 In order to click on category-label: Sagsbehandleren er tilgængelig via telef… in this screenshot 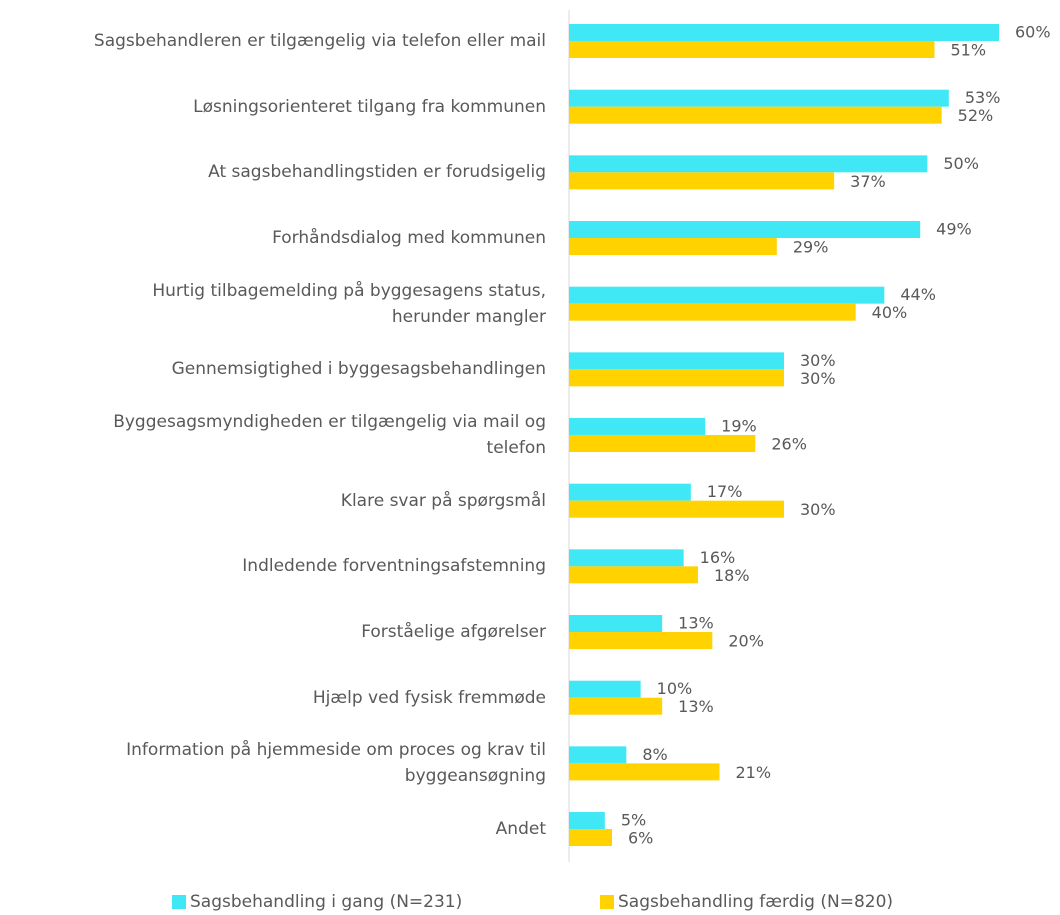, I will do `click(319, 41)`.